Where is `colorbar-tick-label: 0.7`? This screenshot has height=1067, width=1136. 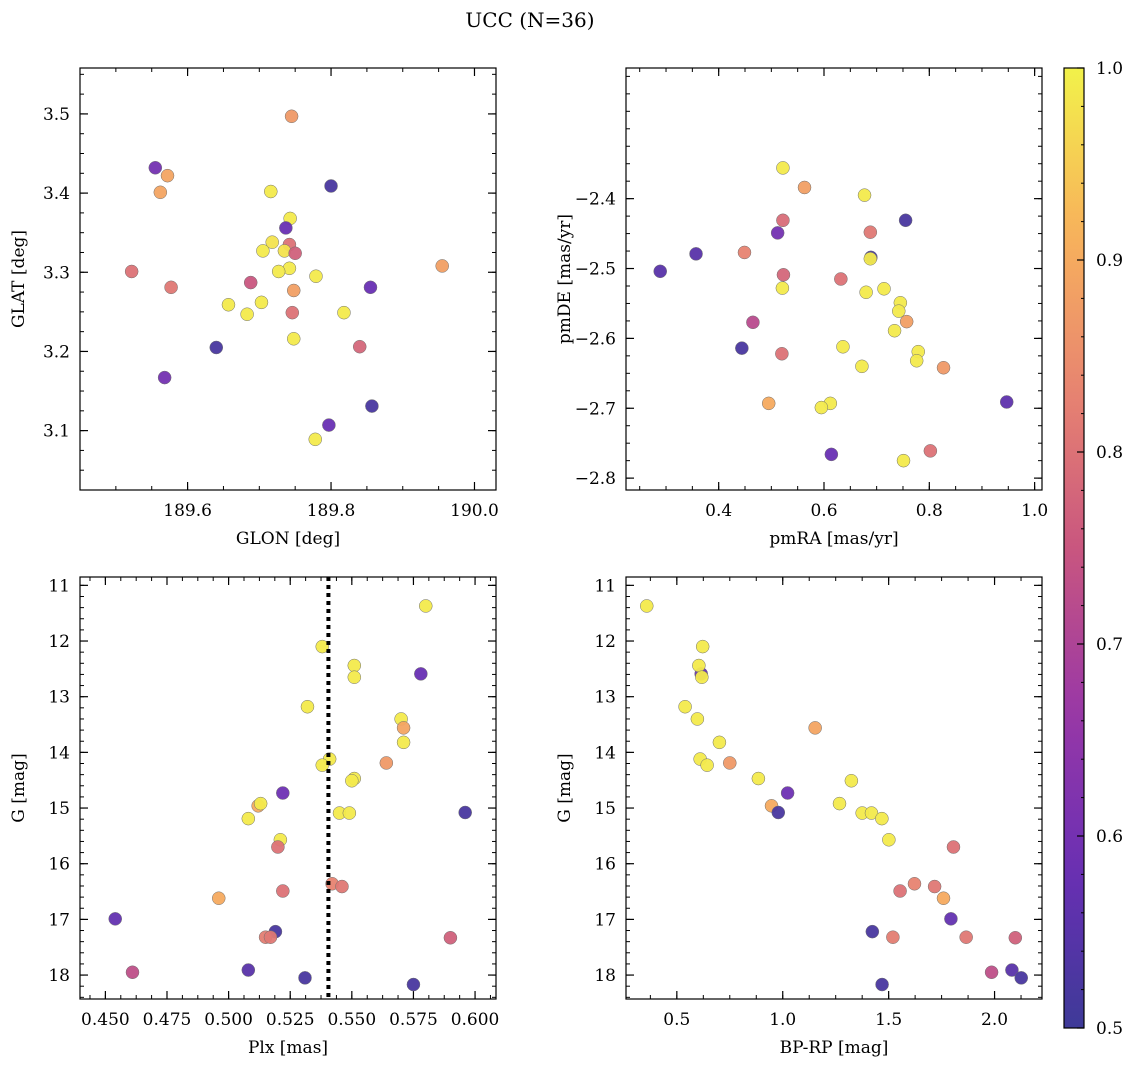
colorbar-tick-label: 0.7 is located at coordinates (1109, 645).